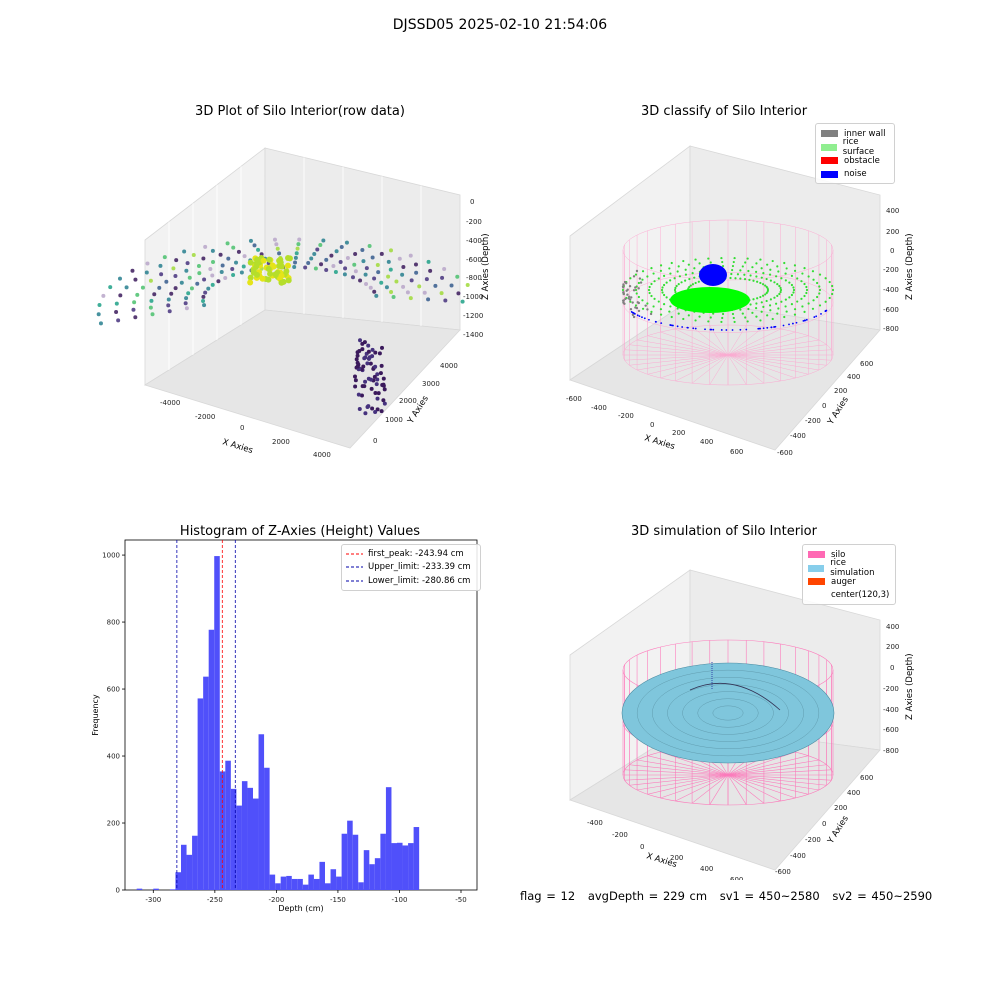  I want to click on panel1-ztick-1: -200, so click(474, 222).